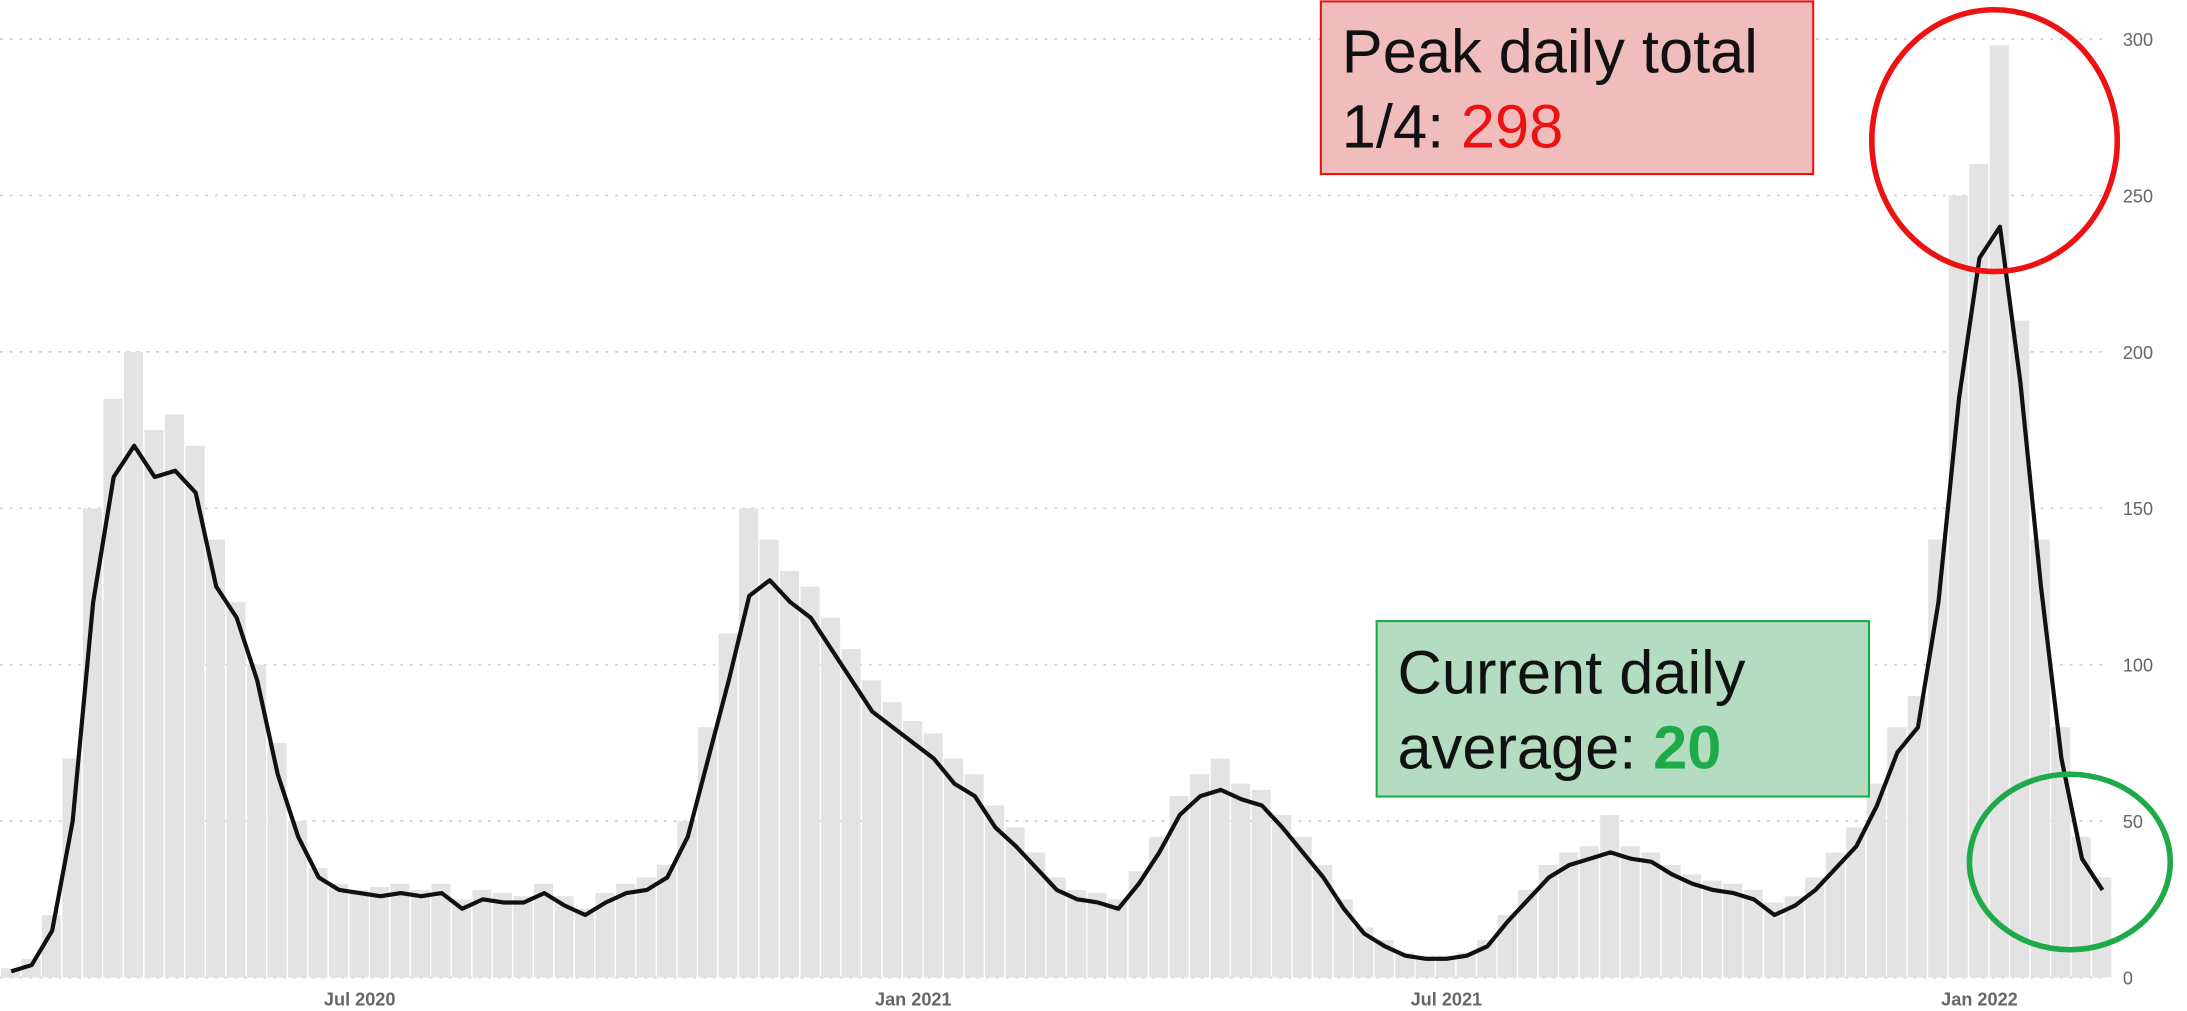  I want to click on x-tick-label: Jul 2020, so click(360, 999).